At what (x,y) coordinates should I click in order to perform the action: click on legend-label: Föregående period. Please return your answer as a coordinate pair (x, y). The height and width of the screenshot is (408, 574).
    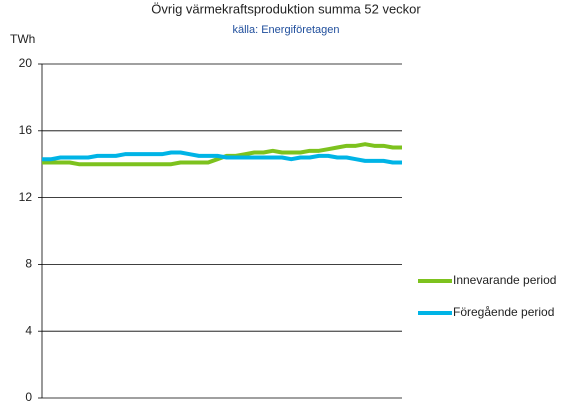
    Looking at the image, I should click on (503, 312).